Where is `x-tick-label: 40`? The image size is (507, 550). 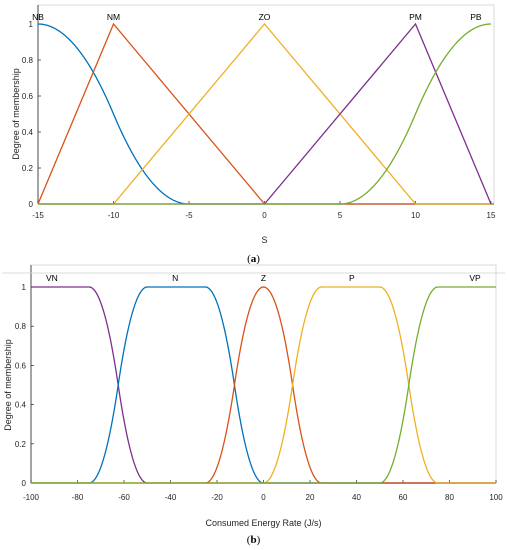
x-tick-label: 40 is located at coordinates (356, 497).